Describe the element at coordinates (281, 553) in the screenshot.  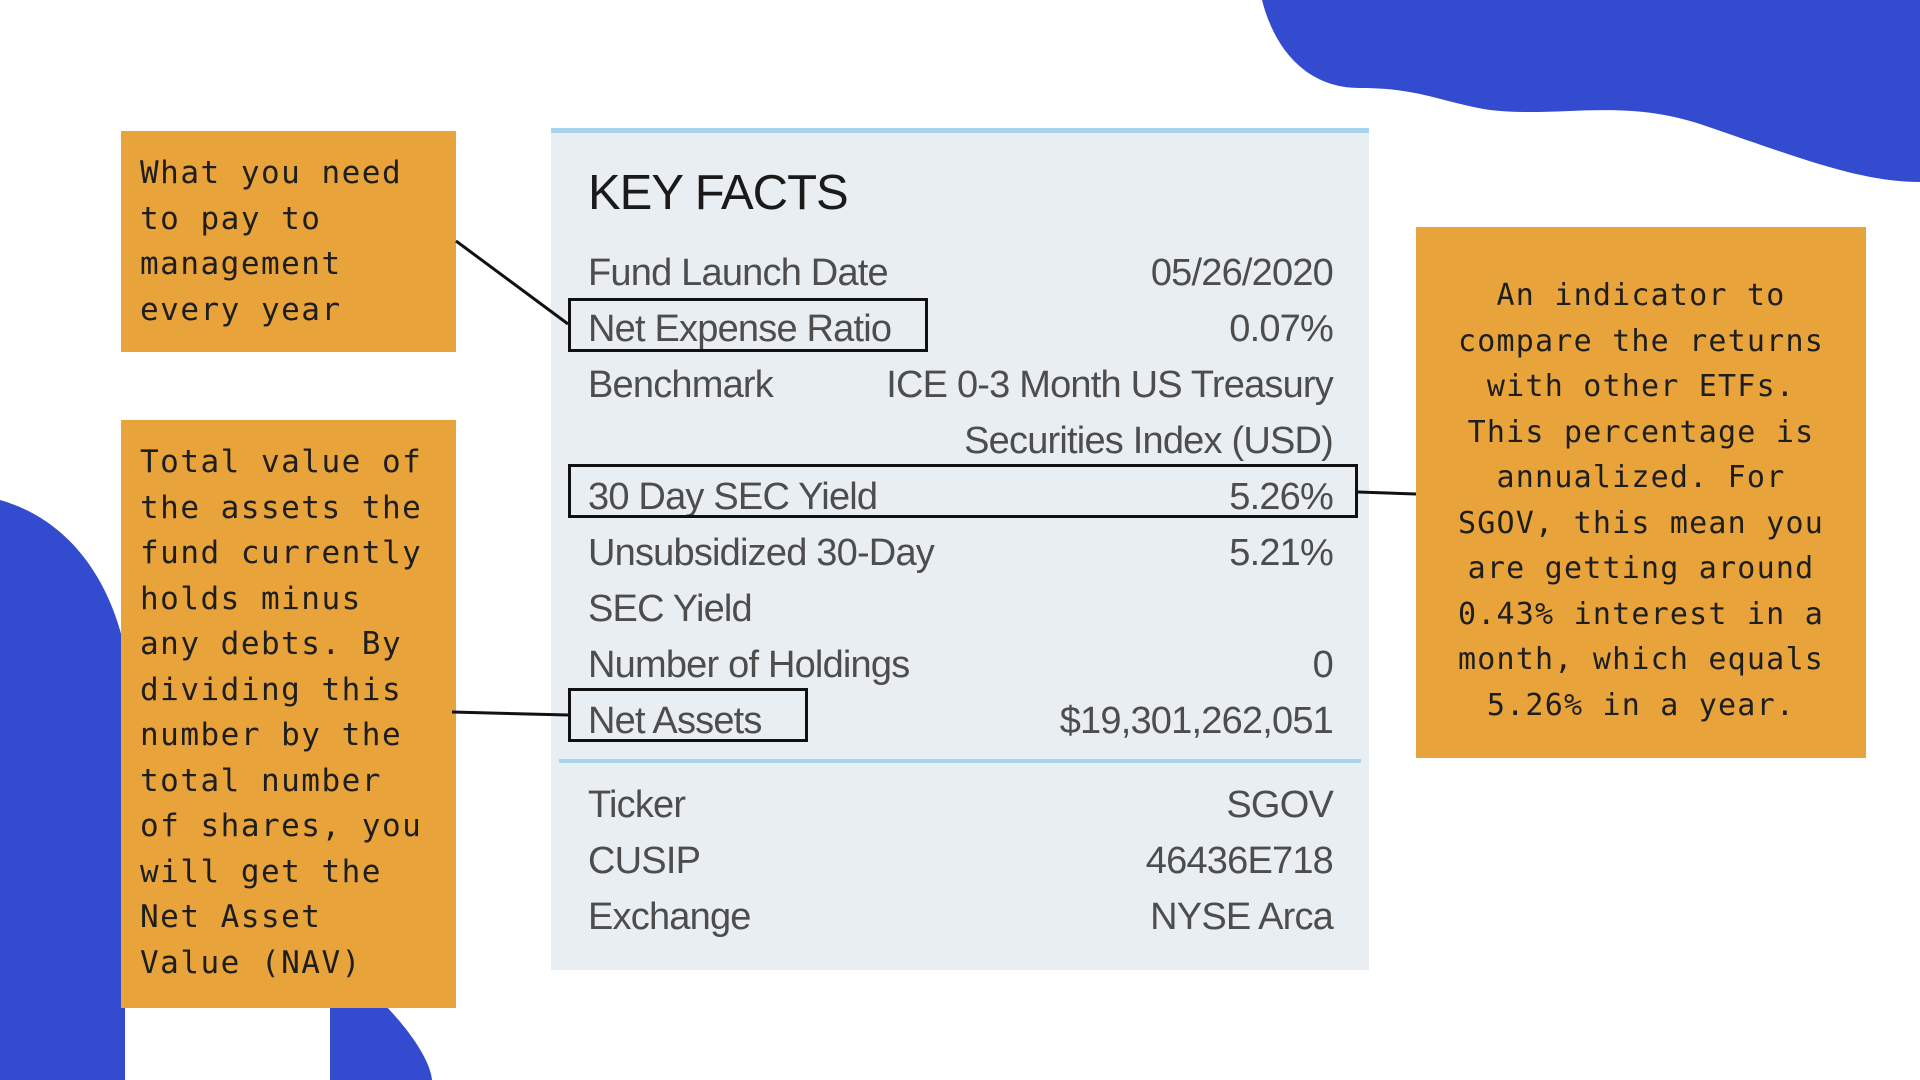
I see `note-line: fund currently` at that location.